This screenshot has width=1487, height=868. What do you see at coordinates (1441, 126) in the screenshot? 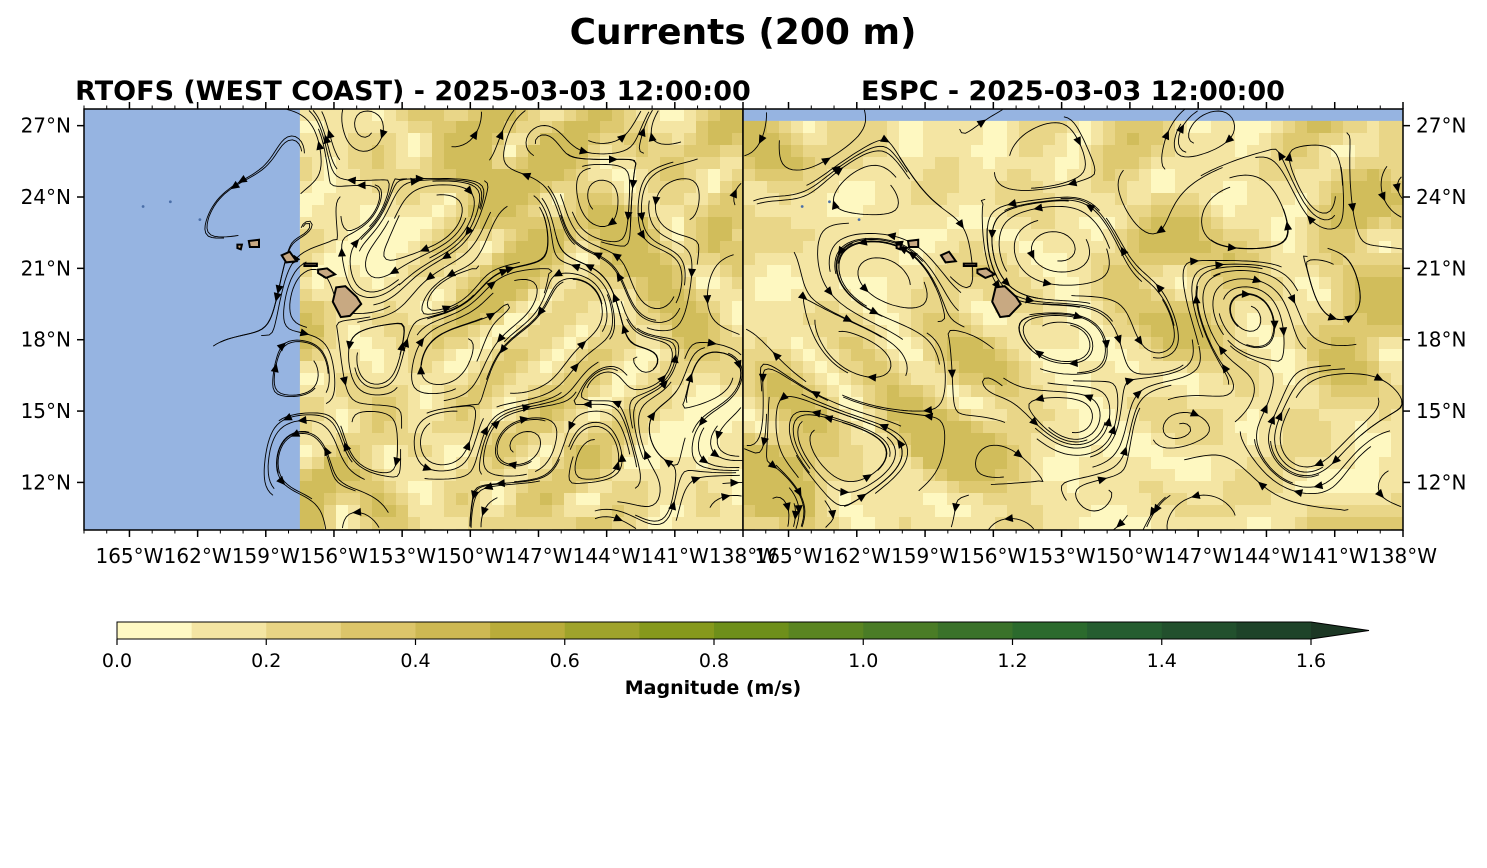
I see `lat-tick-label: 27°N` at bounding box center [1441, 126].